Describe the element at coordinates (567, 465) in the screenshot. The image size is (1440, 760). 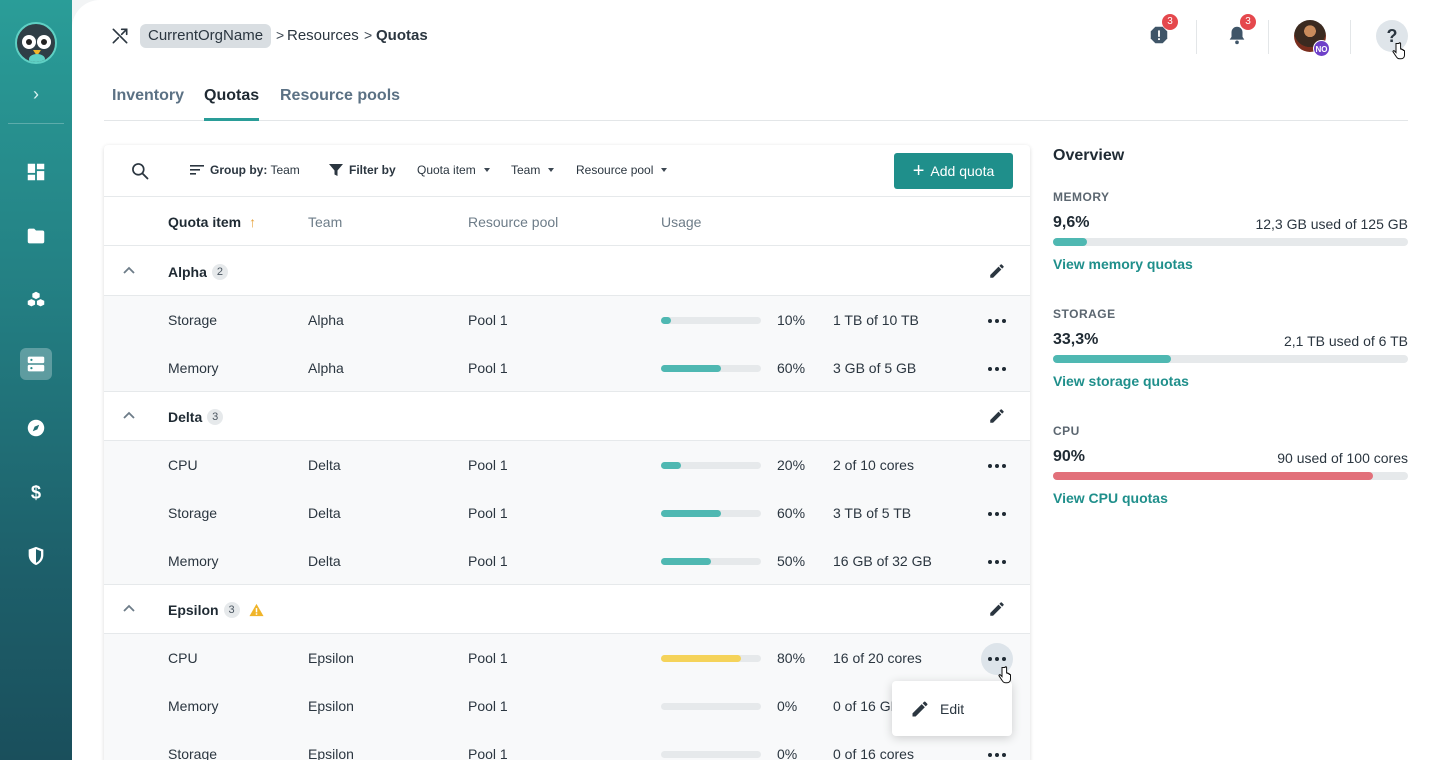
I see `table-row: CPU Delta Pool 1 20% 2 of 10 cores` at that location.